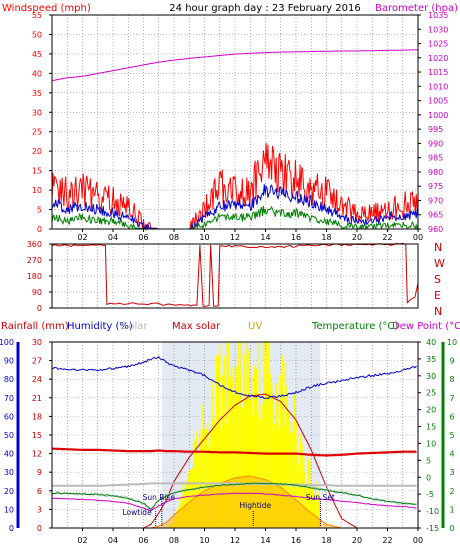 The image size is (460, 555). What do you see at coordinates (37, 190) in the screenshot?
I see `wind-y-tick-label: 10` at bounding box center [37, 190].